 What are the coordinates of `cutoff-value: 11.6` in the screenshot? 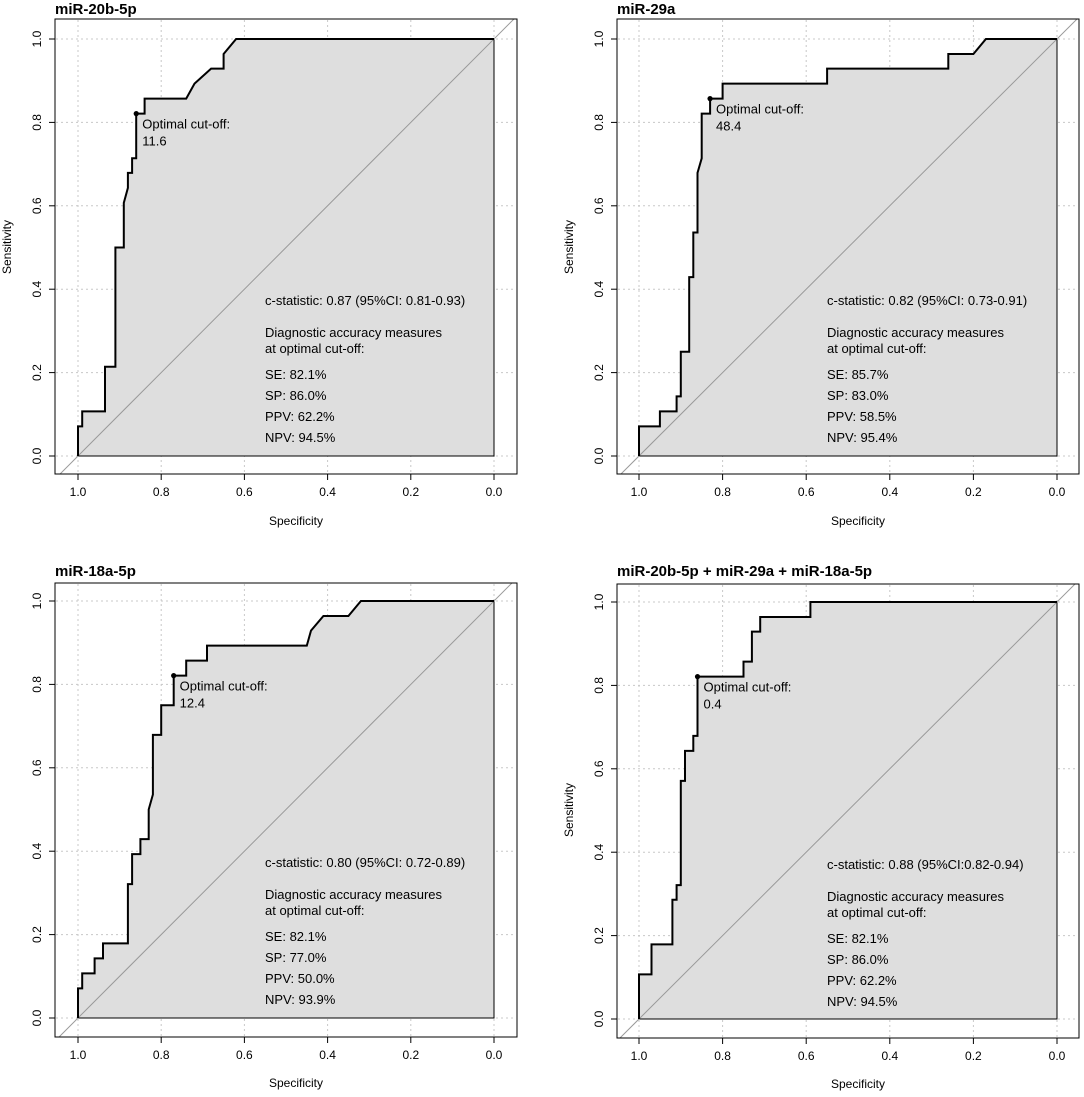 It's located at (154, 141).